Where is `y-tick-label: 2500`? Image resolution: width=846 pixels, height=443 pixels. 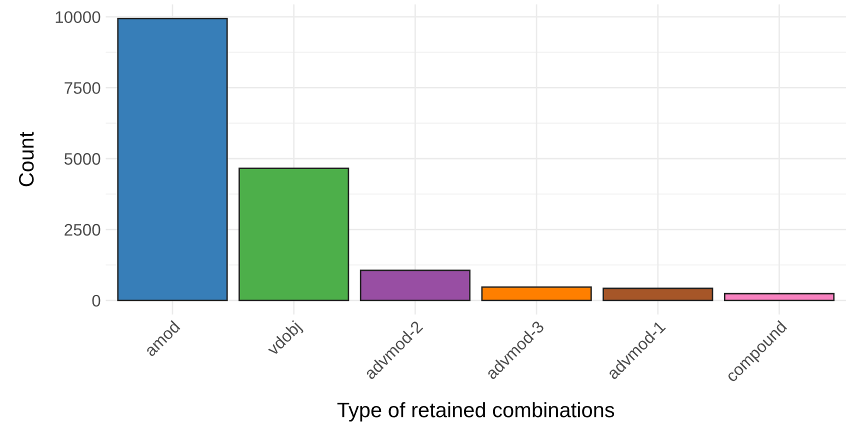
y-tick-label: 2500 is located at coordinates (82, 230).